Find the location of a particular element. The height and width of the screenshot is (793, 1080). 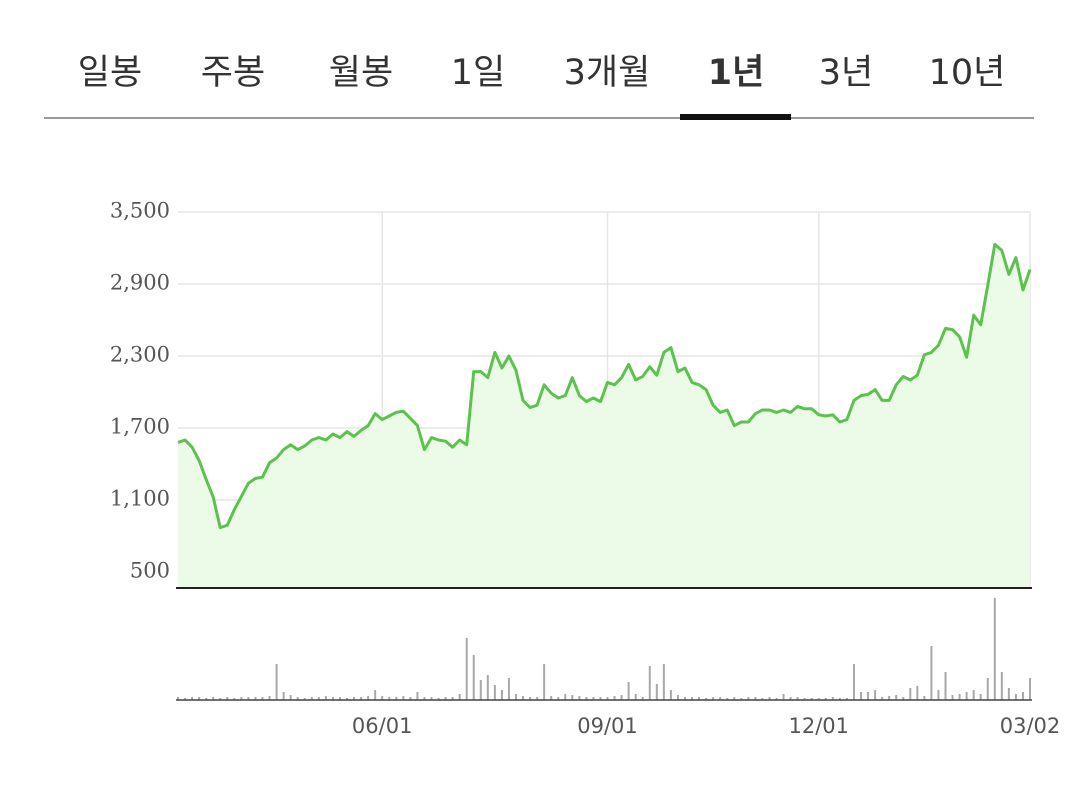

y-tick-label: 1,100 is located at coordinates (140, 499).